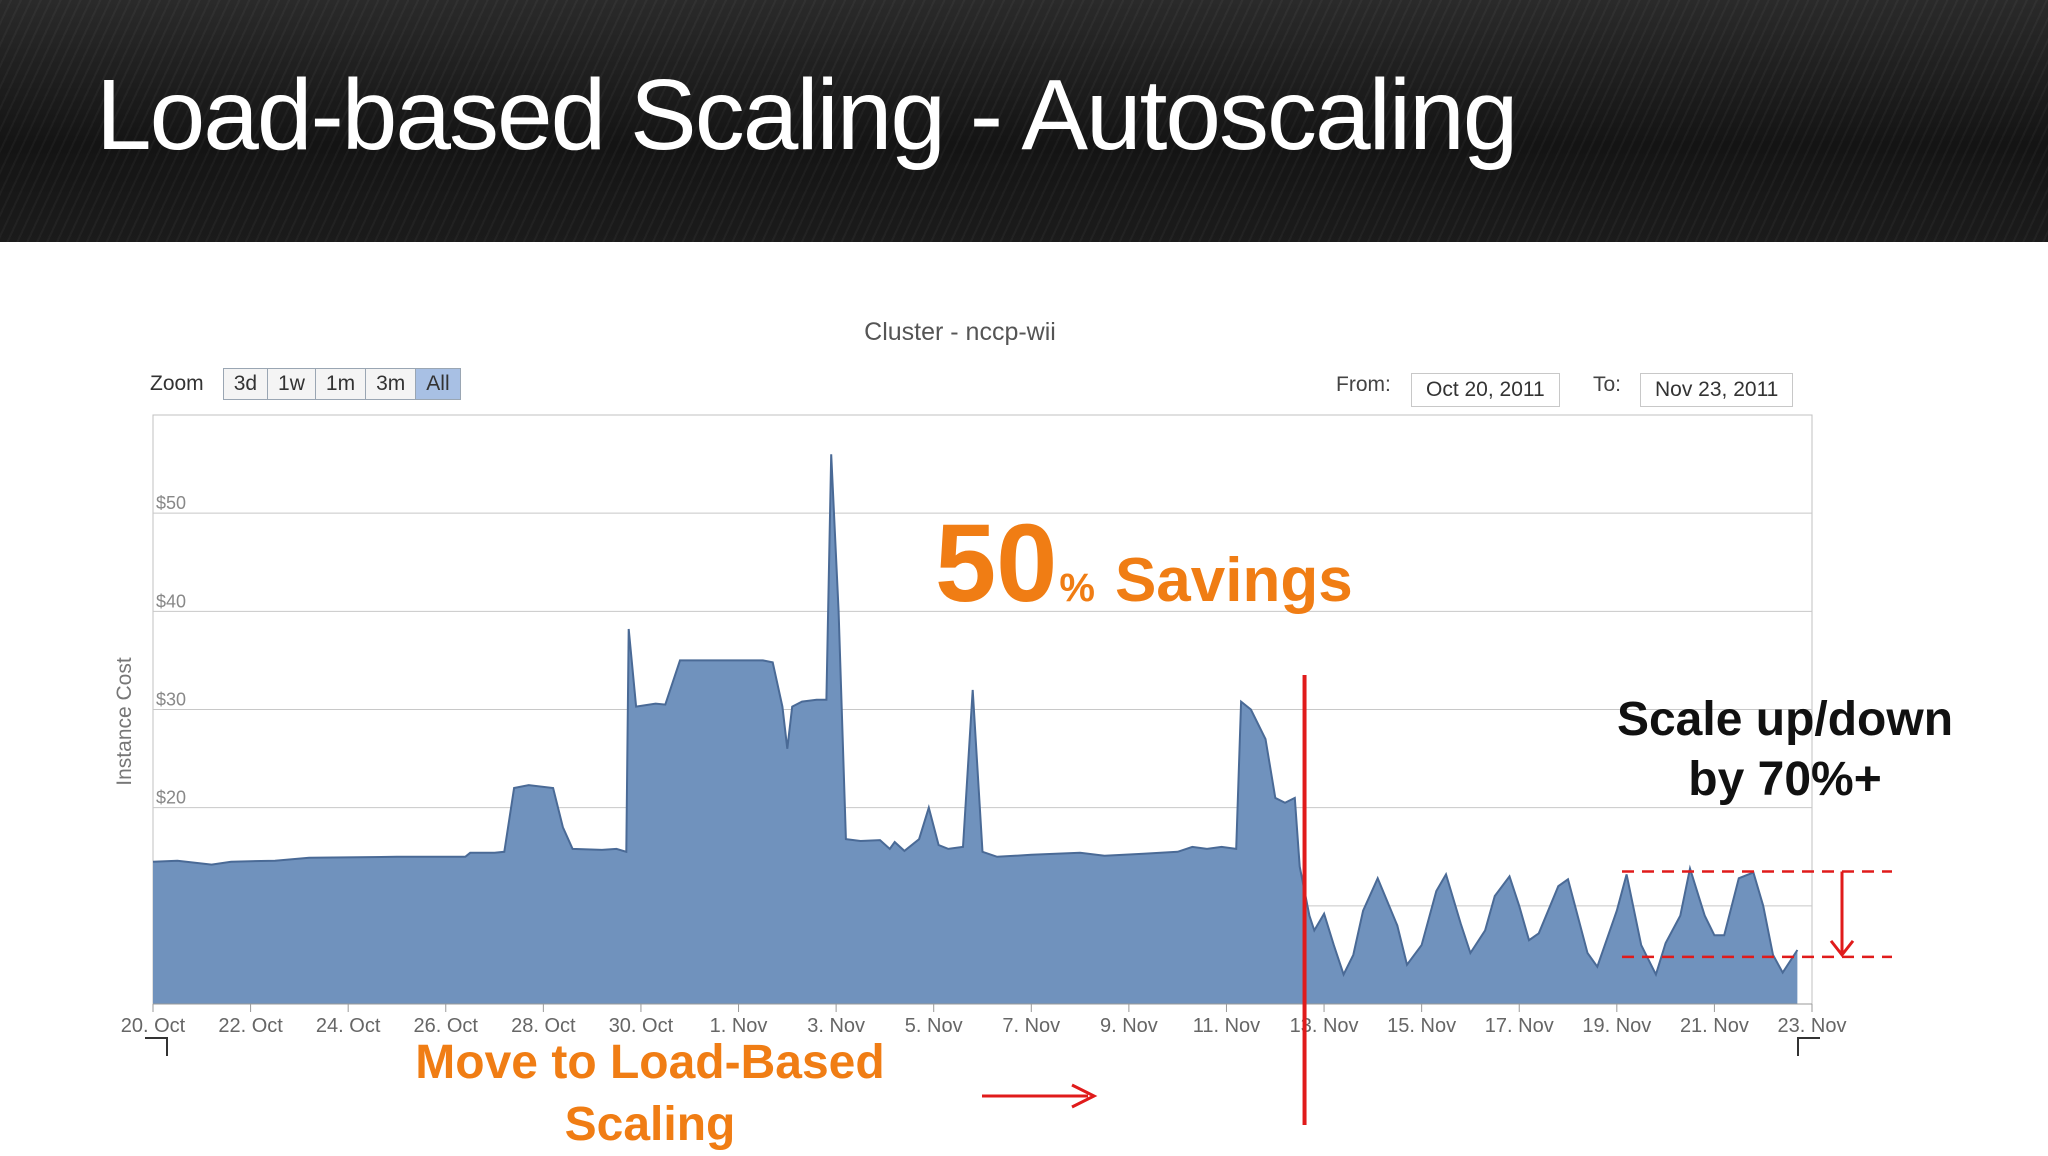 The width and height of the screenshot is (2048, 1156). I want to click on x-tick-label: 7. Nov, so click(1031, 1026).